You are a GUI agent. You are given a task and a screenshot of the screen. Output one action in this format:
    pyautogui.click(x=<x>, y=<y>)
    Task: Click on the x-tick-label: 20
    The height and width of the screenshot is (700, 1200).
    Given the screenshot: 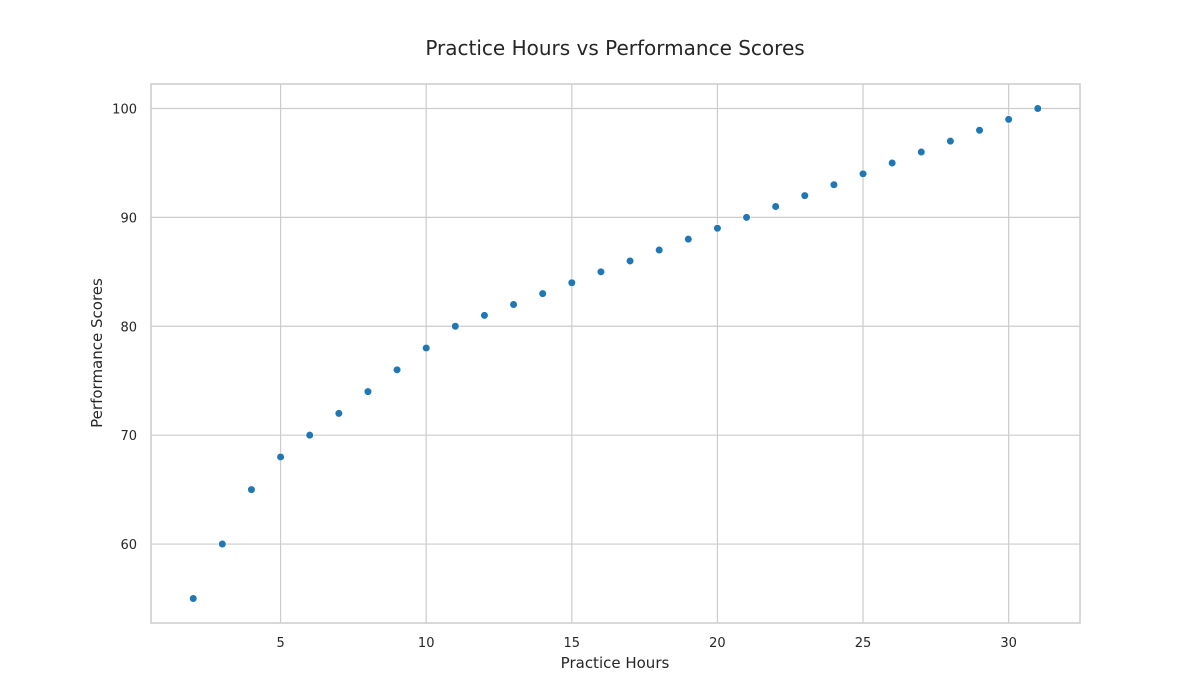 What is the action you would take?
    pyautogui.click(x=717, y=643)
    